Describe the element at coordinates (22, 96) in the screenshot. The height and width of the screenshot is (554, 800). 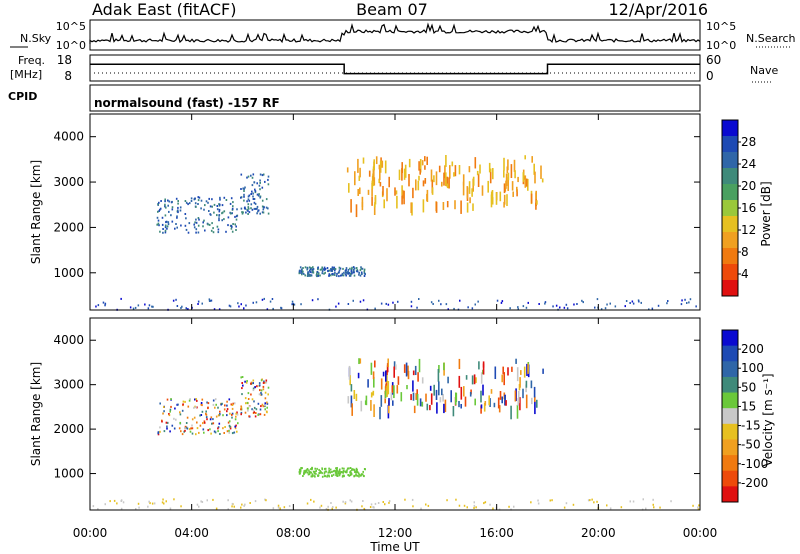
I see `cpid-label: CPID` at that location.